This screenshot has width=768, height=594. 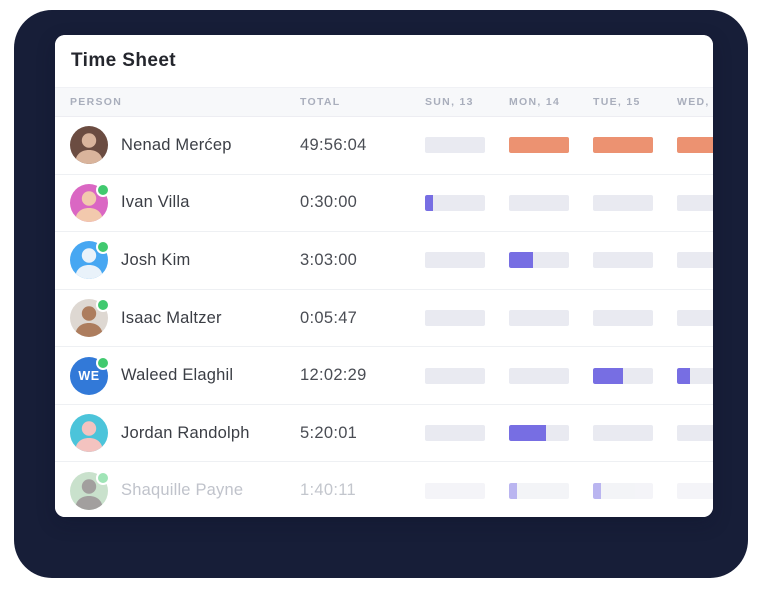 I want to click on total-value: 0:05:47, so click(x=329, y=317).